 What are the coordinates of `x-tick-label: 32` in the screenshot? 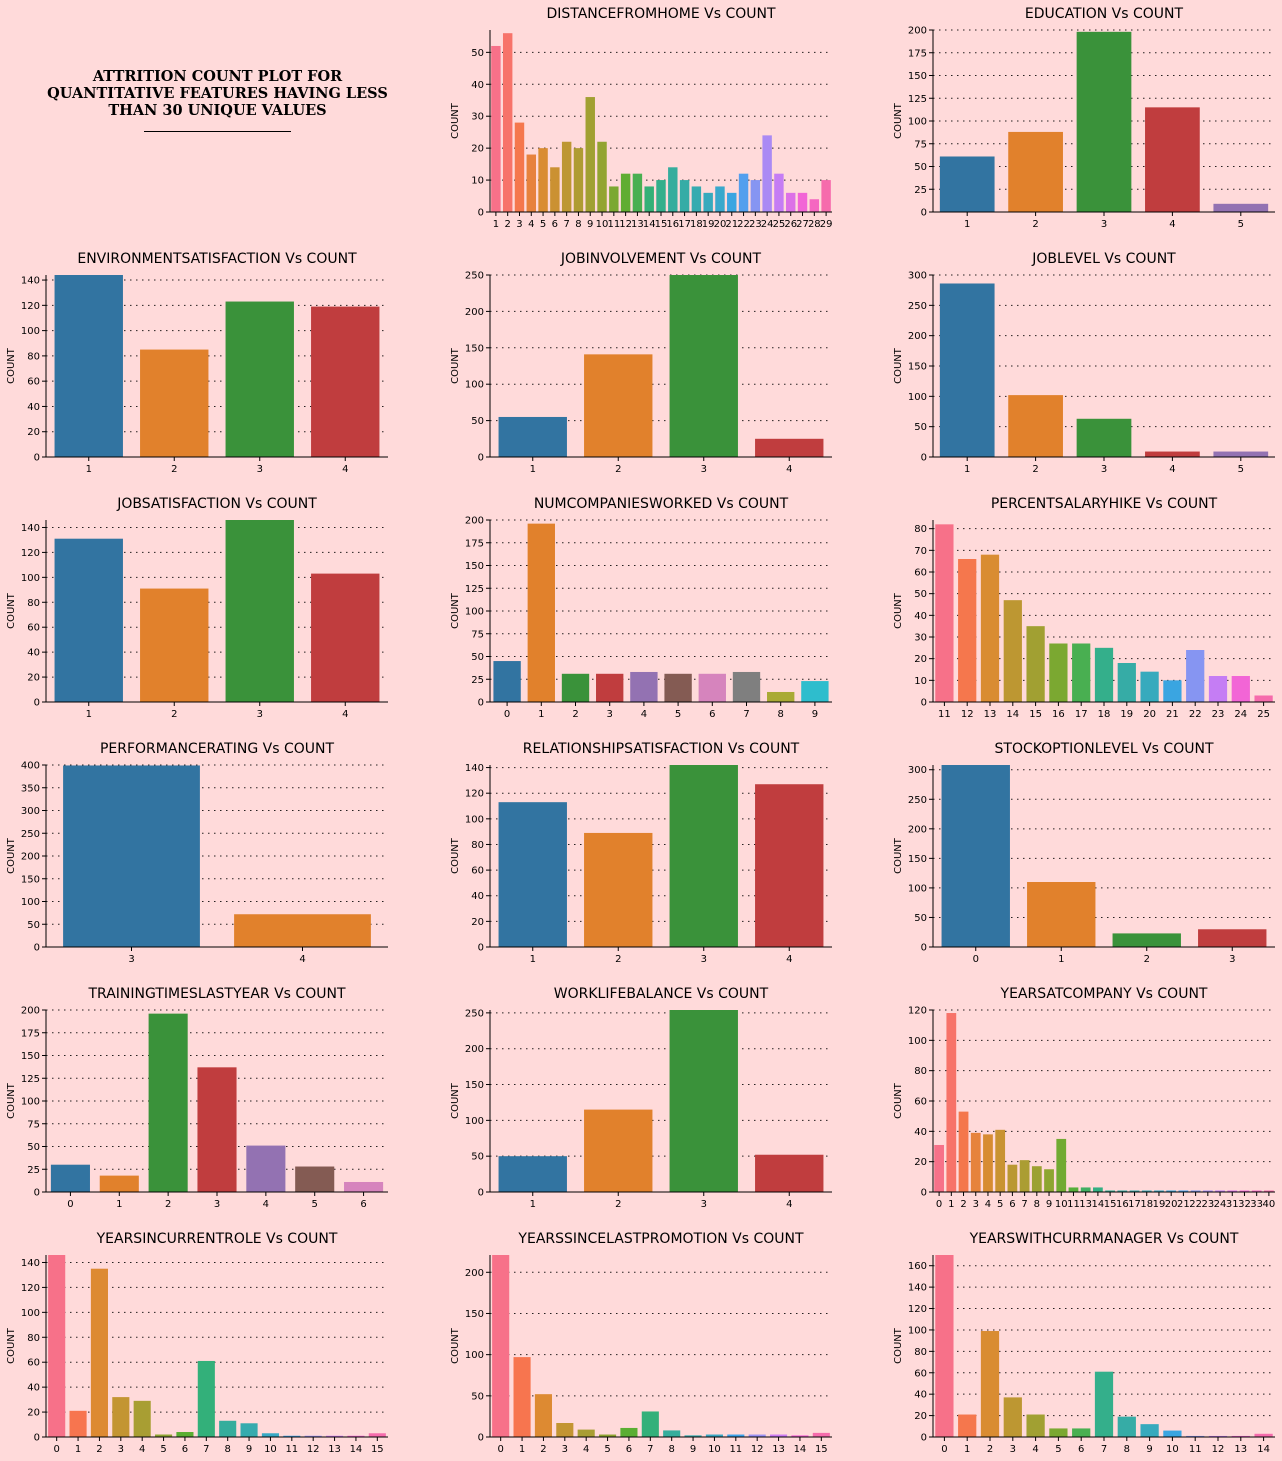 It's located at (1244, 1204).